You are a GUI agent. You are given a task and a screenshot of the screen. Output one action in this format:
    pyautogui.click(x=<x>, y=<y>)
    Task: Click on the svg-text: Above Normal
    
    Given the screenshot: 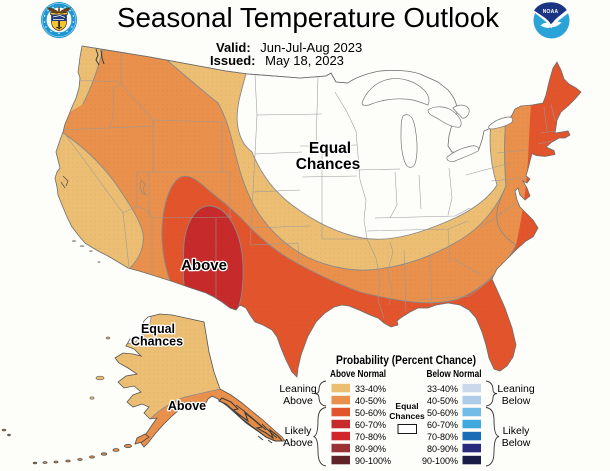 What is the action you would take?
    pyautogui.click(x=358, y=374)
    